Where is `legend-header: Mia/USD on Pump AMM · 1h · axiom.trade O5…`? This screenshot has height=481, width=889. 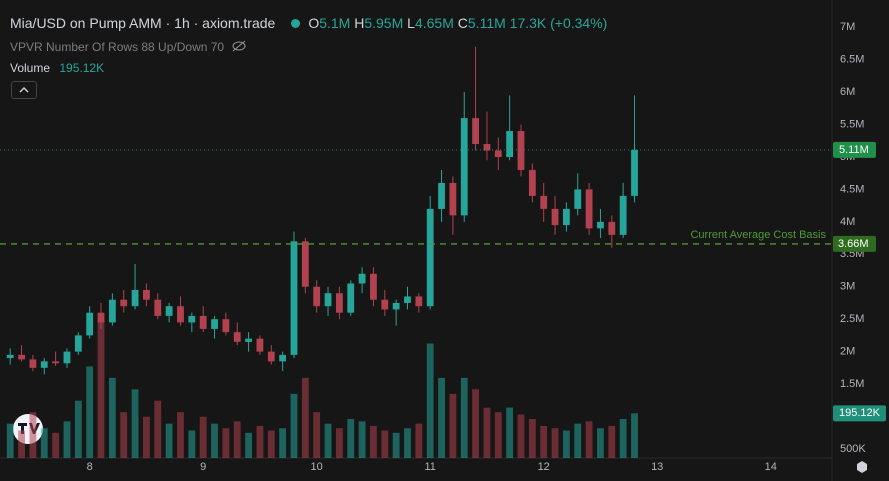 legend-header: Mia/USD on Pump AMM · 1h · axiom.trade O5… is located at coordinates (308, 23).